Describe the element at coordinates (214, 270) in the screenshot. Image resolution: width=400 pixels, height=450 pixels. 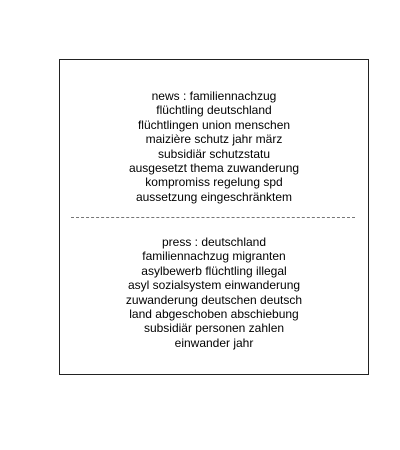
I see `press-term-line: asylbewerb flüchtling illegal` at that location.